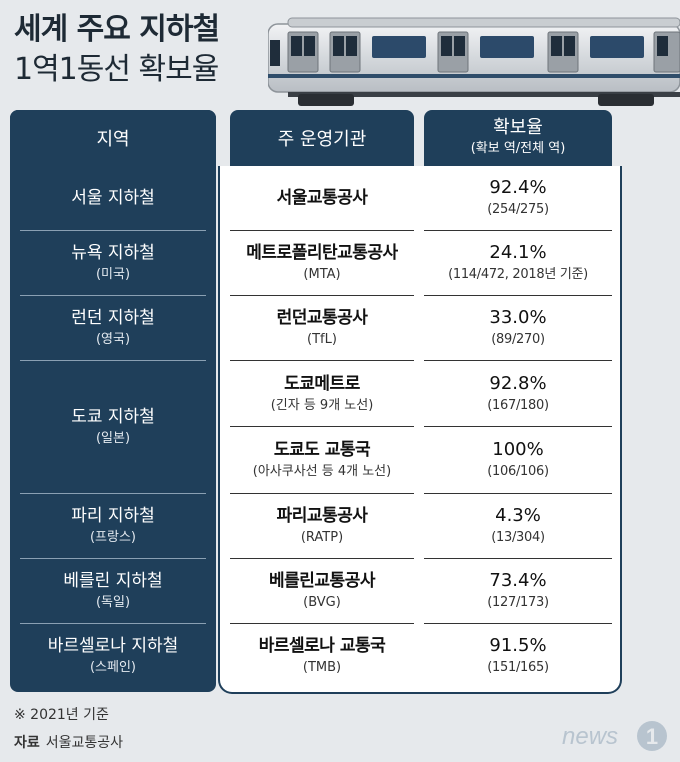 Image resolution: width=680 pixels, height=762 pixels. I want to click on operator-sub: (TMB), so click(322, 667).